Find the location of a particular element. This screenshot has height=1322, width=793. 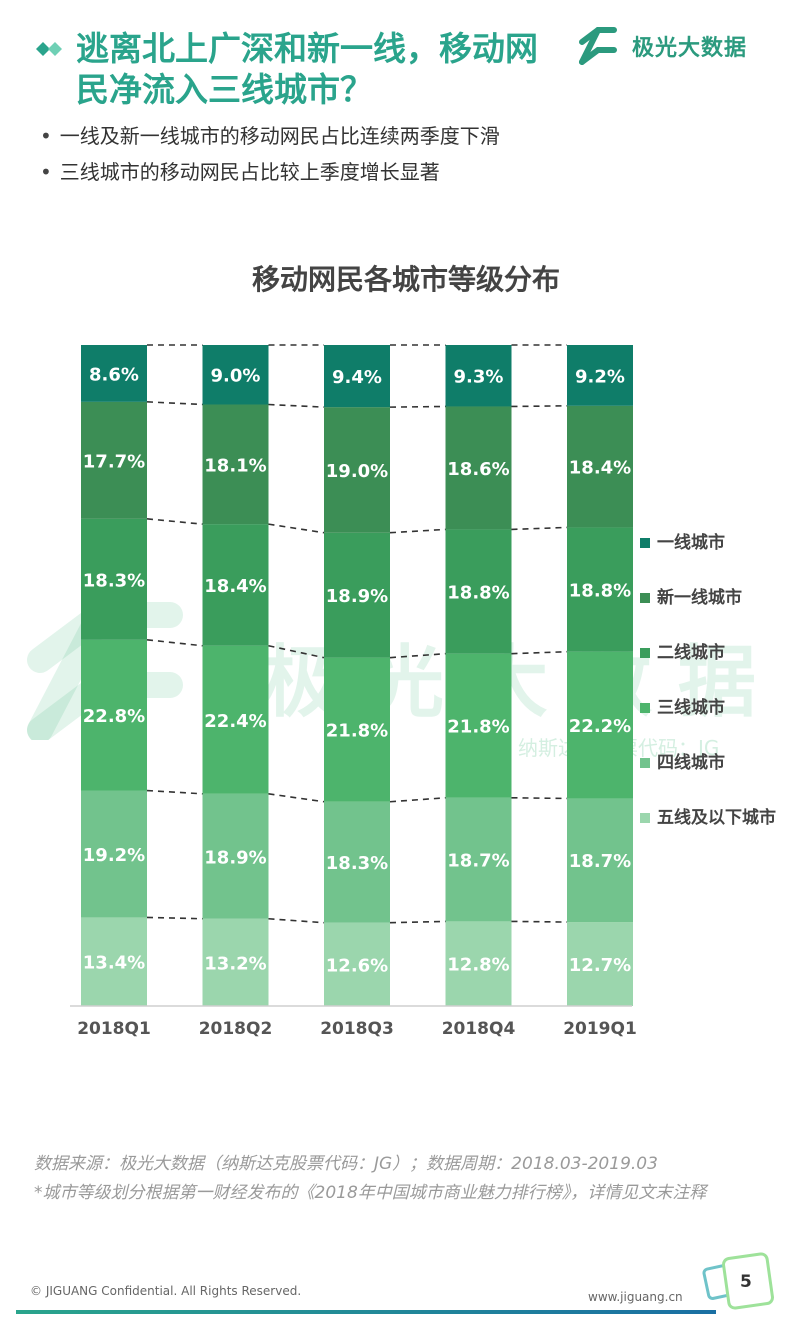

legend-item: 新一线城市 is located at coordinates (715, 598).